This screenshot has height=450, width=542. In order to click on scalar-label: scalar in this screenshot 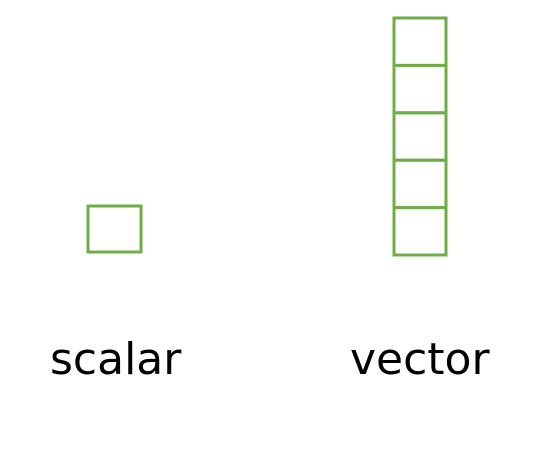, I will do `click(116, 359)`.